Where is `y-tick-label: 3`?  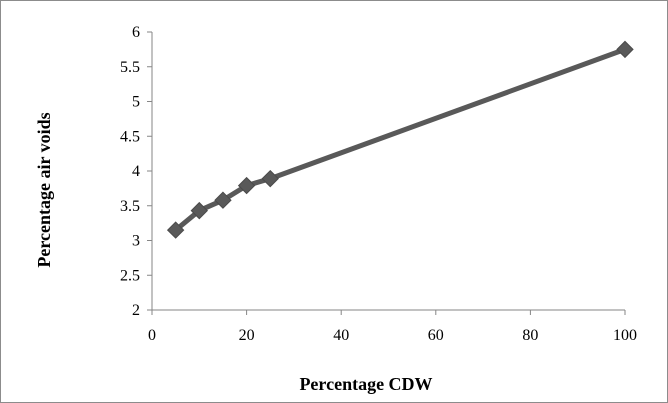 y-tick-label: 3 is located at coordinates (136, 241).